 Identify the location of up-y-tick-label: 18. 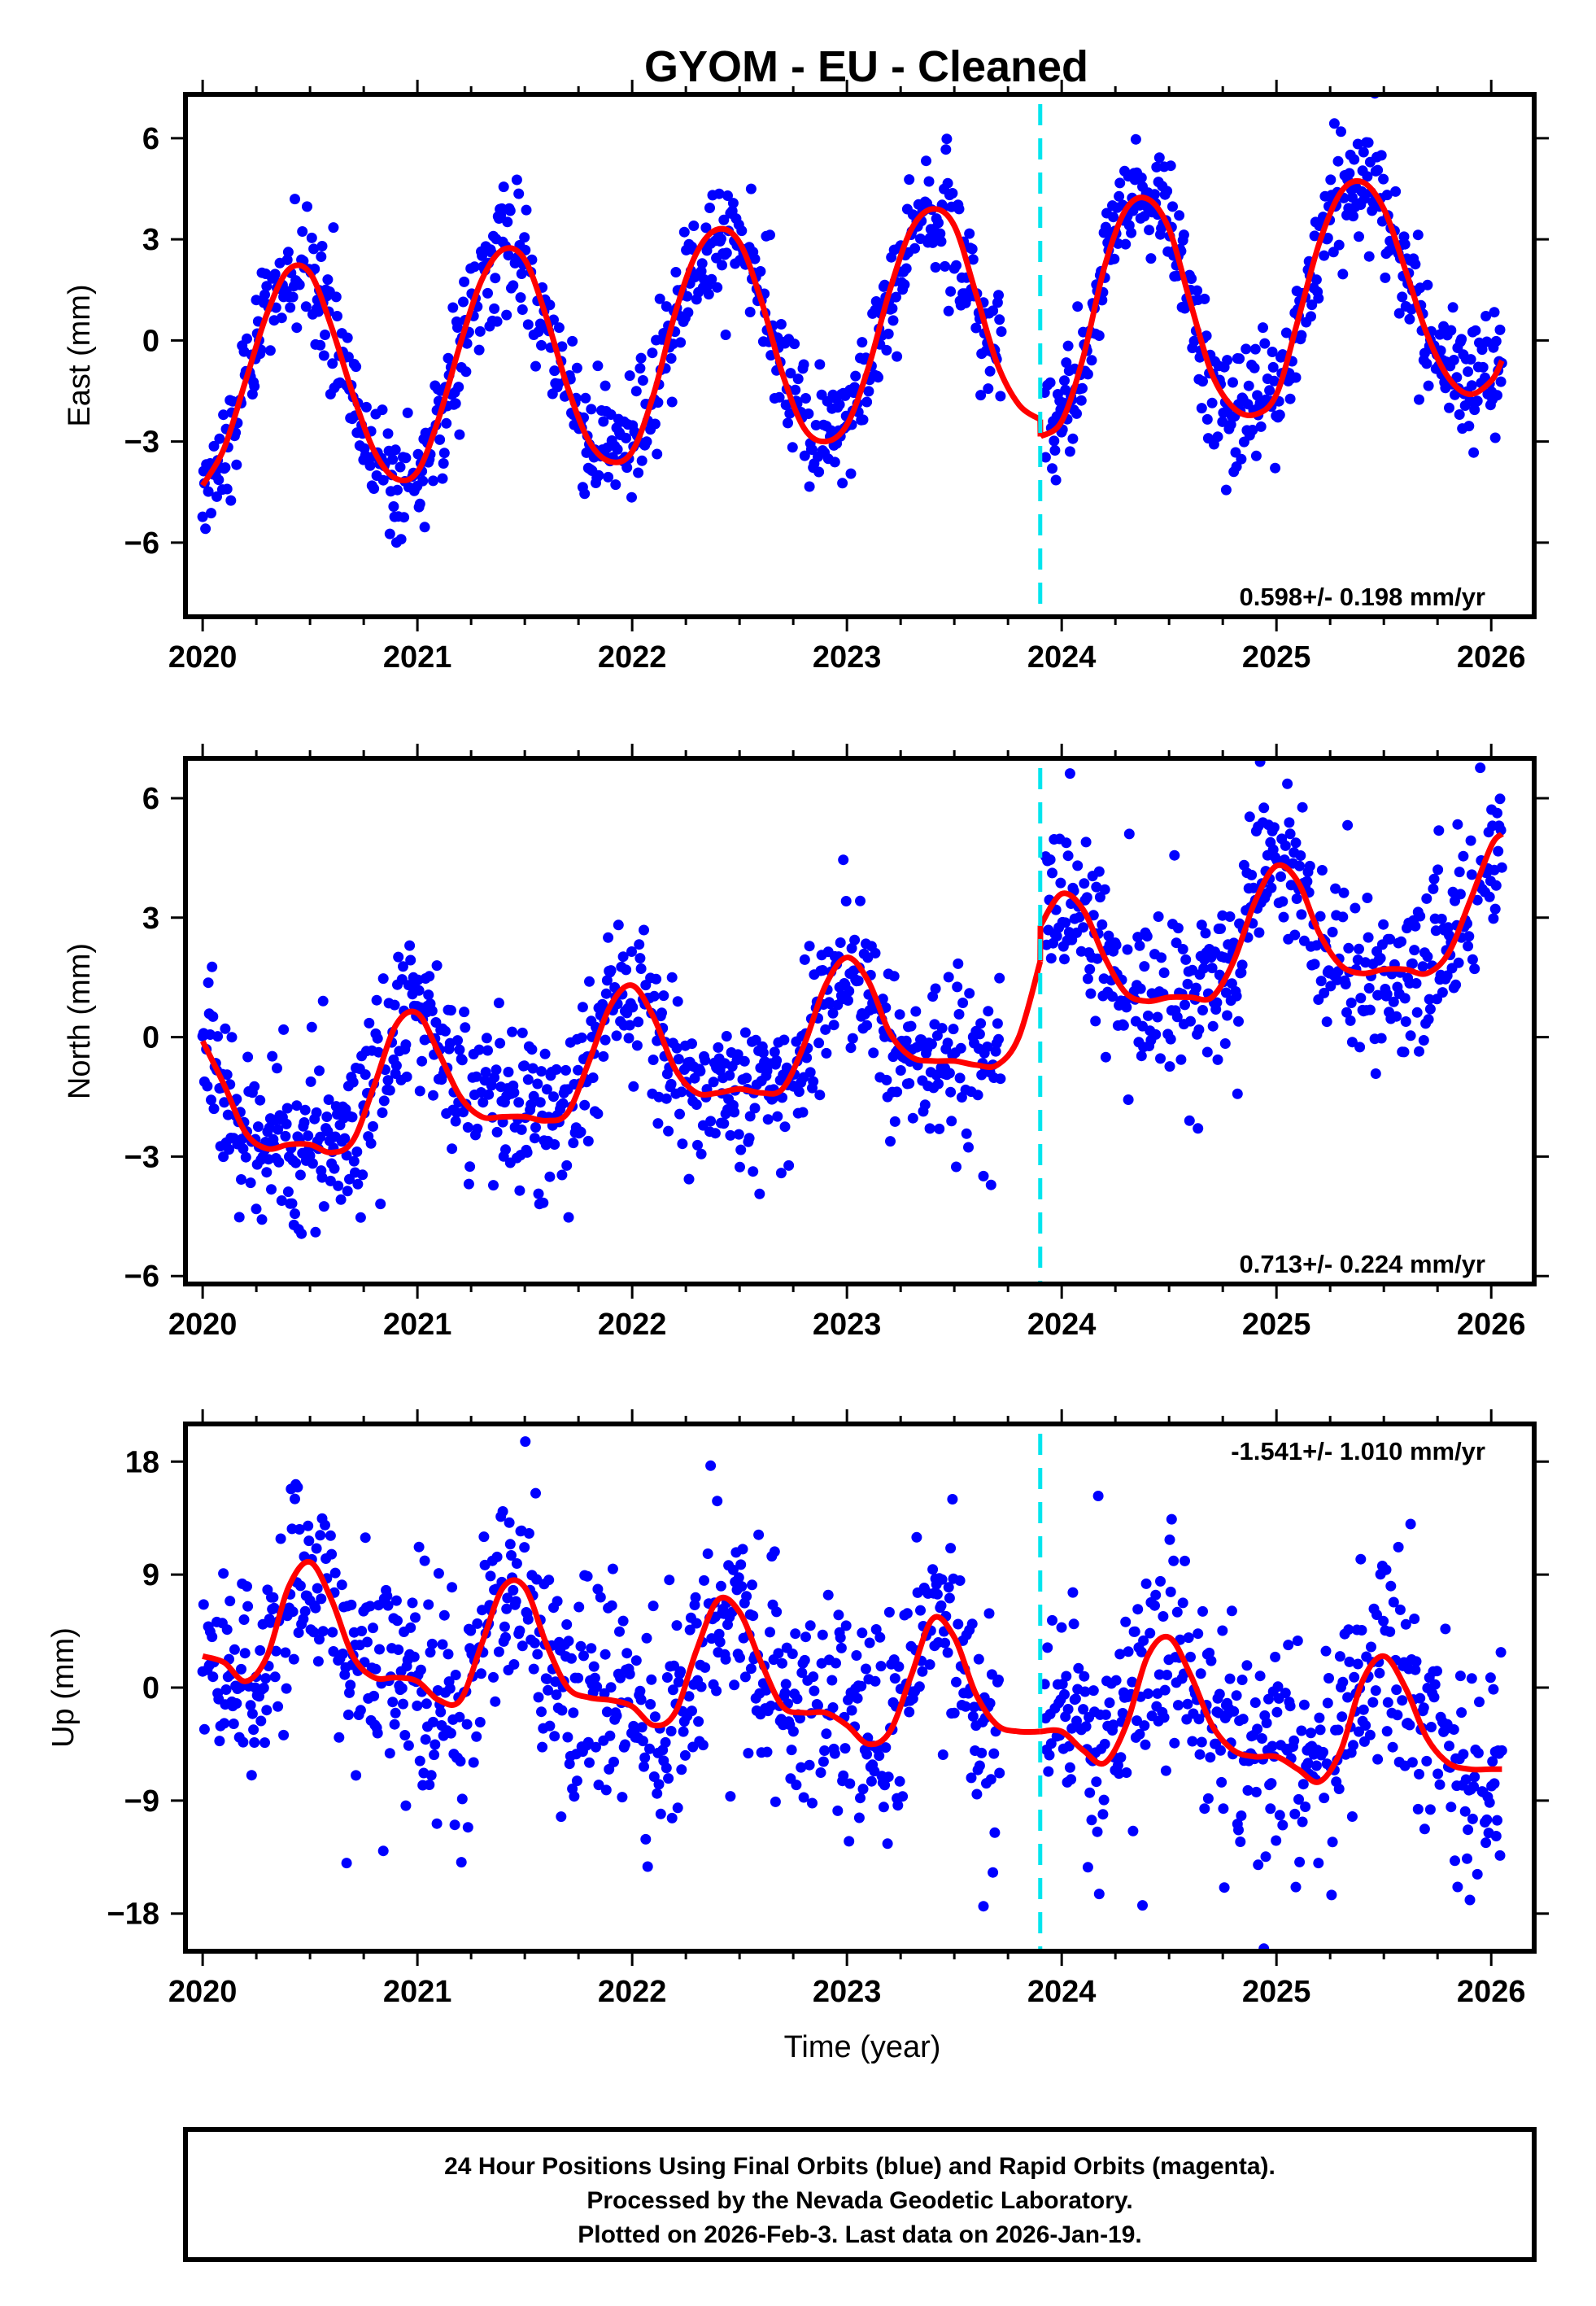
(142, 1462).